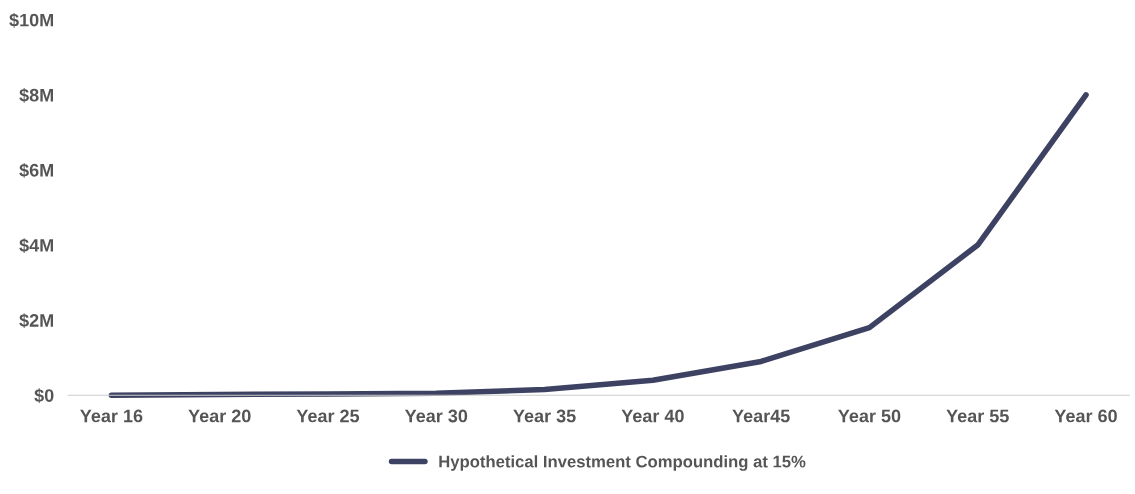 The width and height of the screenshot is (1135, 494). What do you see at coordinates (44, 396) in the screenshot?
I see `y-tick-label: $0` at bounding box center [44, 396].